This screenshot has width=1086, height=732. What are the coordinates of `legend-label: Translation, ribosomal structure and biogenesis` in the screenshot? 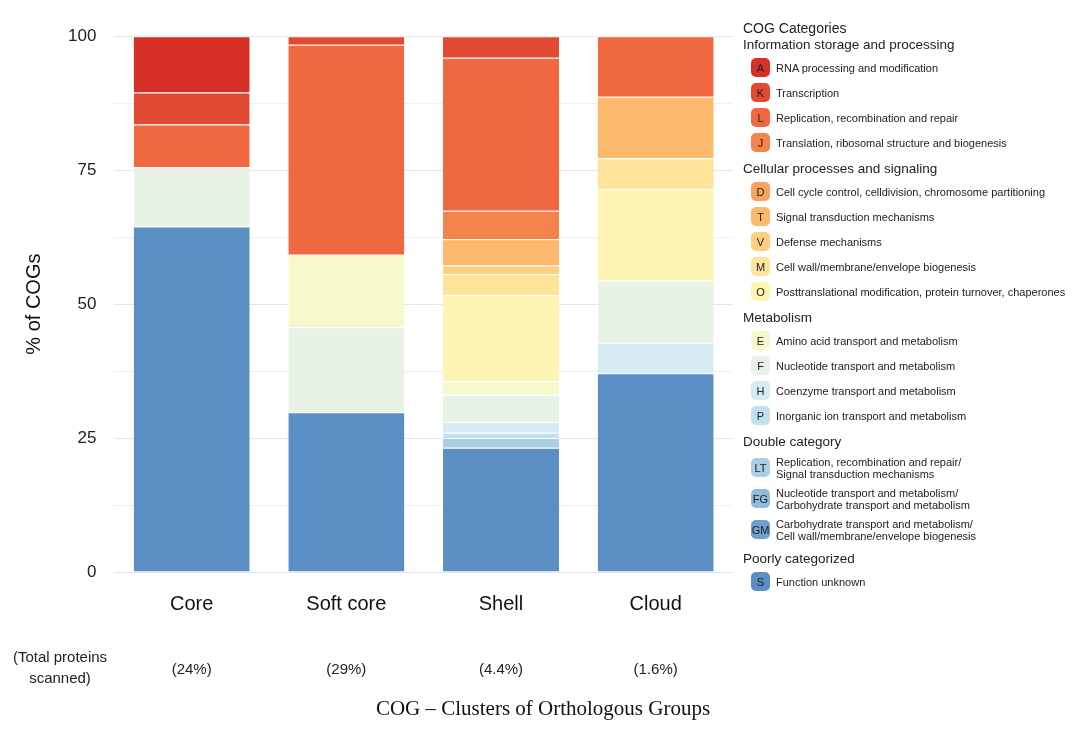 It's located at (891, 142).